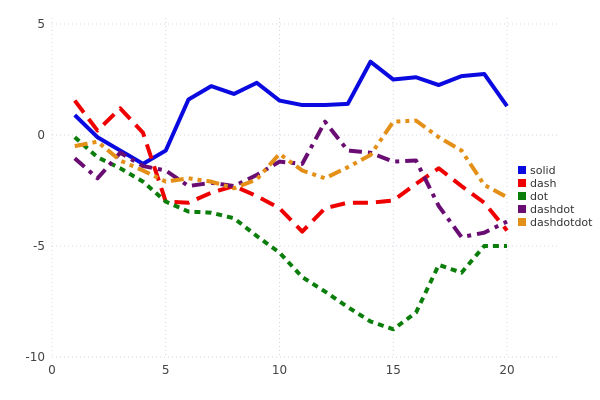 Image resolution: width=600 pixels, height=400 pixels. I want to click on y-tick-label: -10, so click(35, 357).